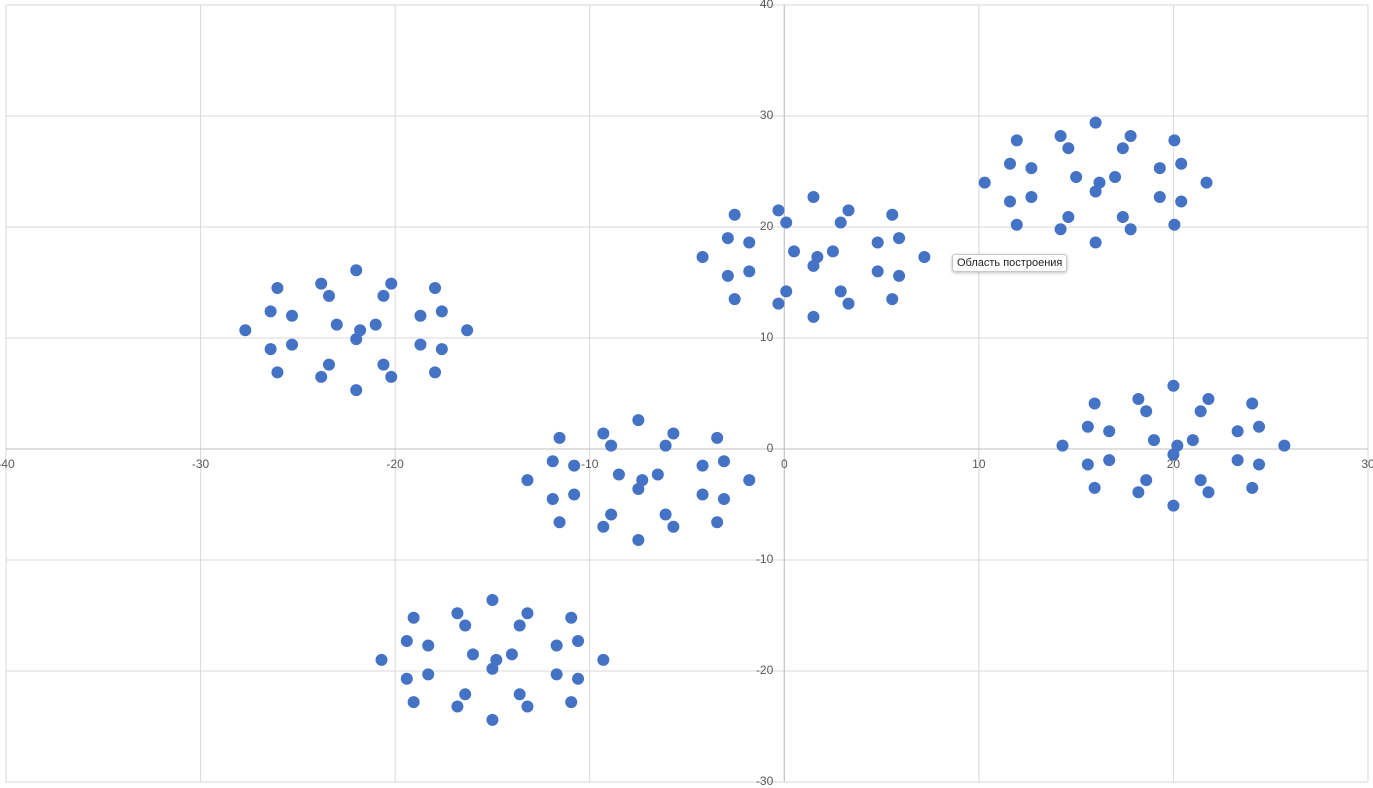 The width and height of the screenshot is (1373, 788). Describe the element at coordinates (767, 115) in the screenshot. I see `y-tick-label: 30` at that location.